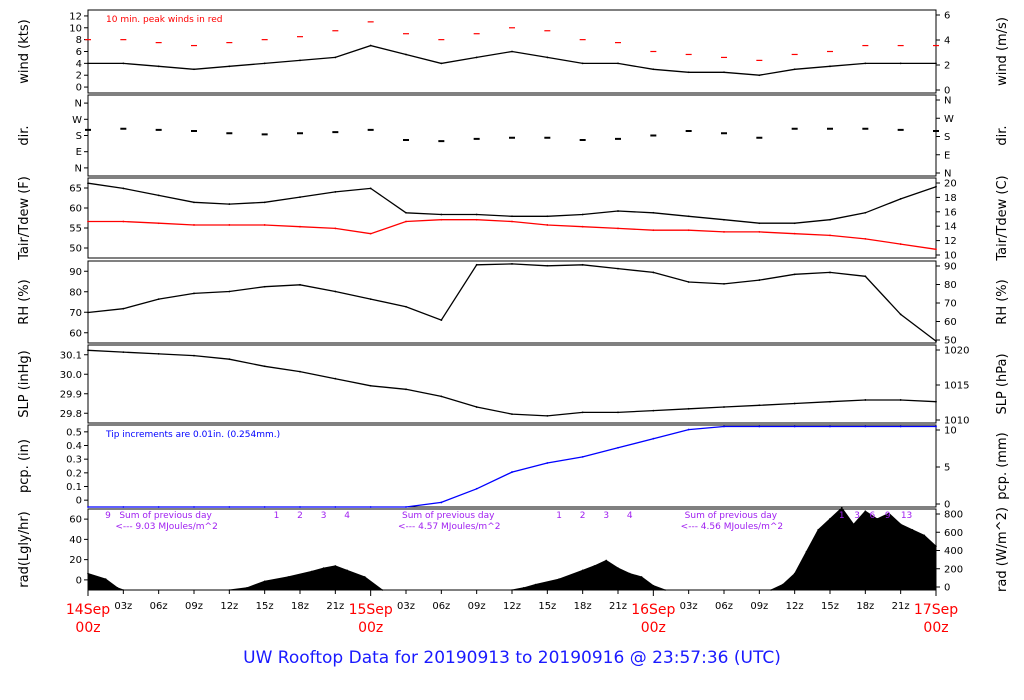 The height and width of the screenshot is (700, 1024). What do you see at coordinates (583, 606) in the screenshot?
I see `x-tick-label: 18z` at bounding box center [583, 606].